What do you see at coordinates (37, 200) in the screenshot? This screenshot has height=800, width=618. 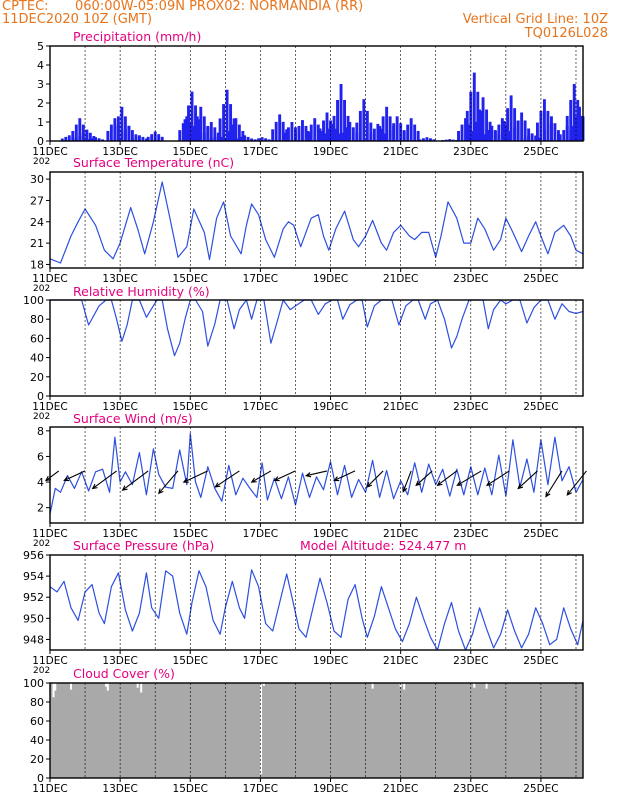 I see `y-tick-label: 27` at bounding box center [37, 200].